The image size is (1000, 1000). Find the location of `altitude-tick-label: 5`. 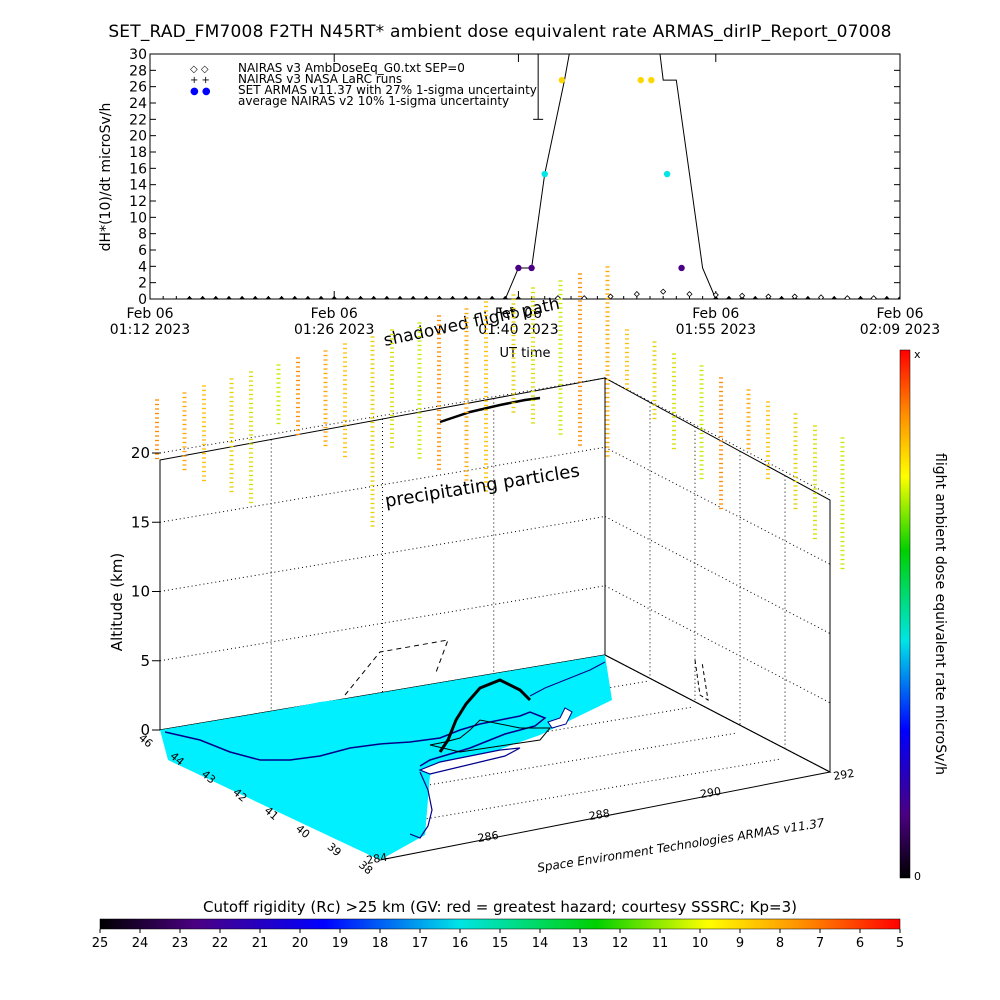

altitude-tick-label: 5 is located at coordinates (145, 661).